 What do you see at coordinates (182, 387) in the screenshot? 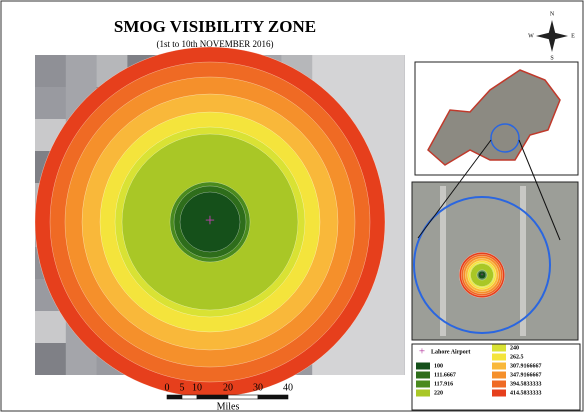
I see `scale-tick-label: 5` at bounding box center [182, 387].